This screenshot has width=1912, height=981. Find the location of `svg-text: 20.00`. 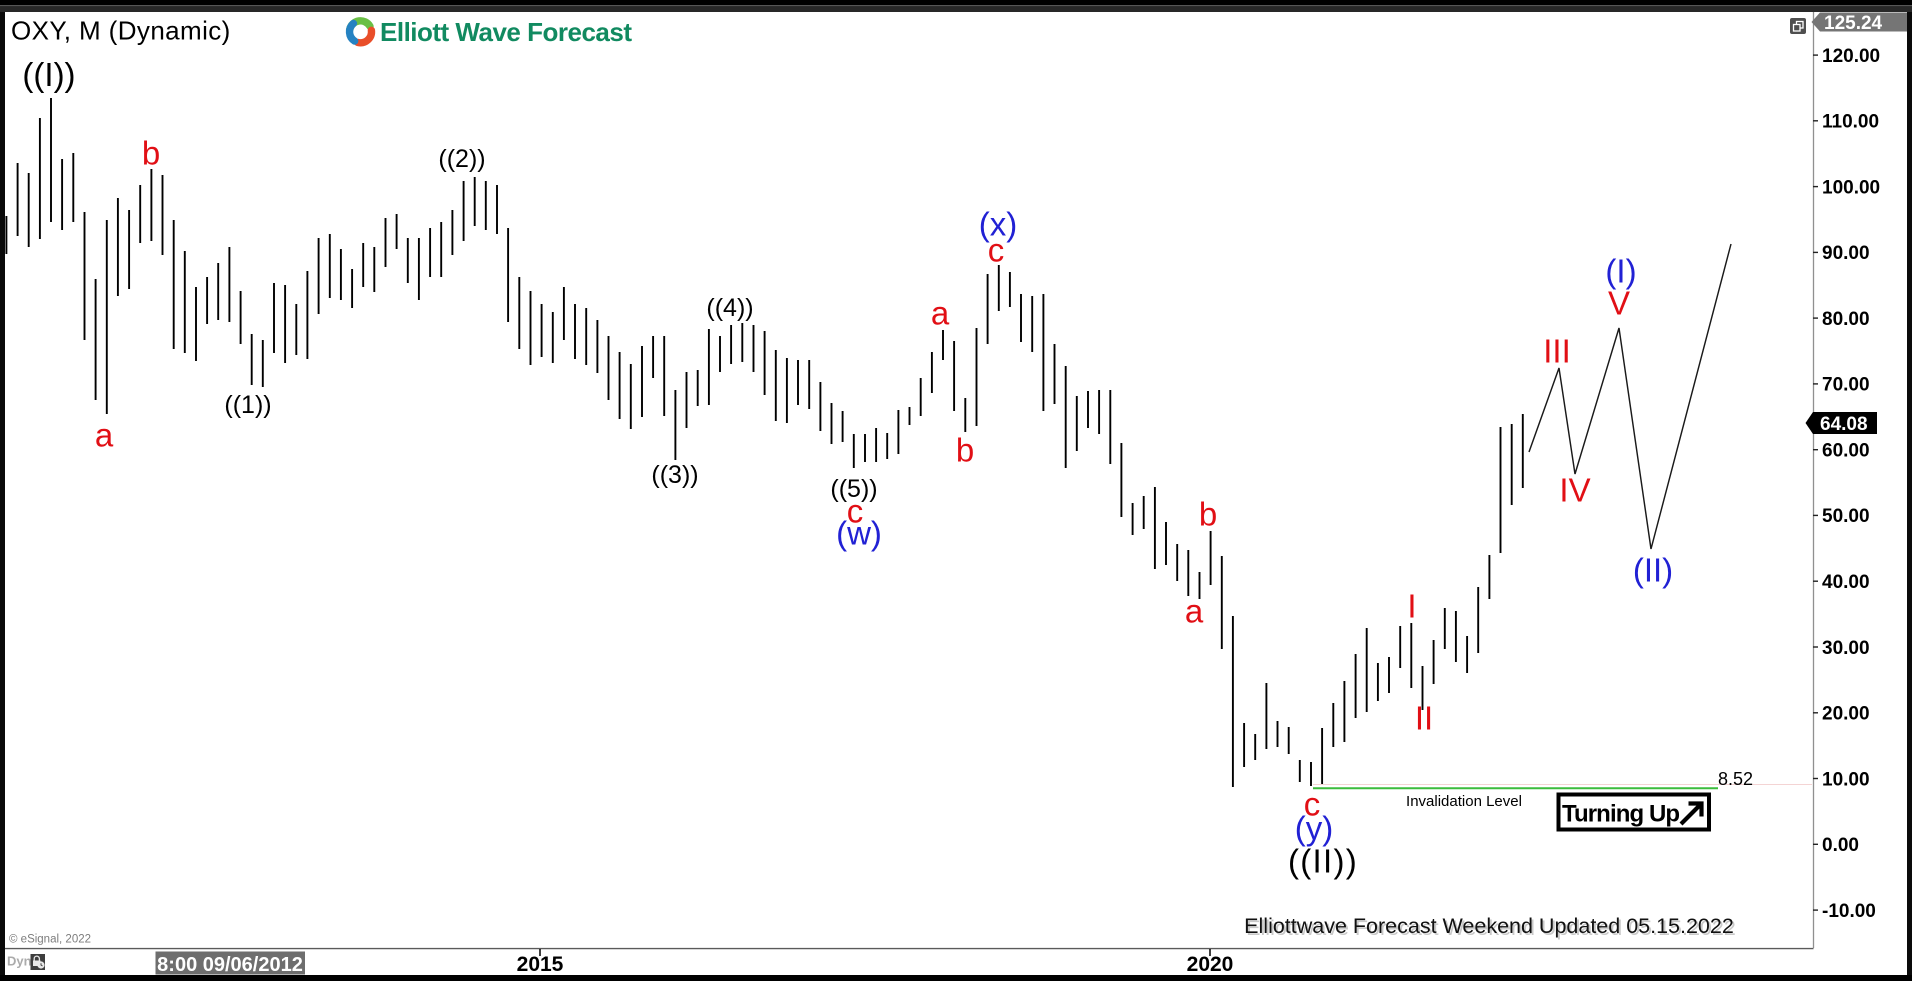

svg-text: 20.00 is located at coordinates (1846, 714).